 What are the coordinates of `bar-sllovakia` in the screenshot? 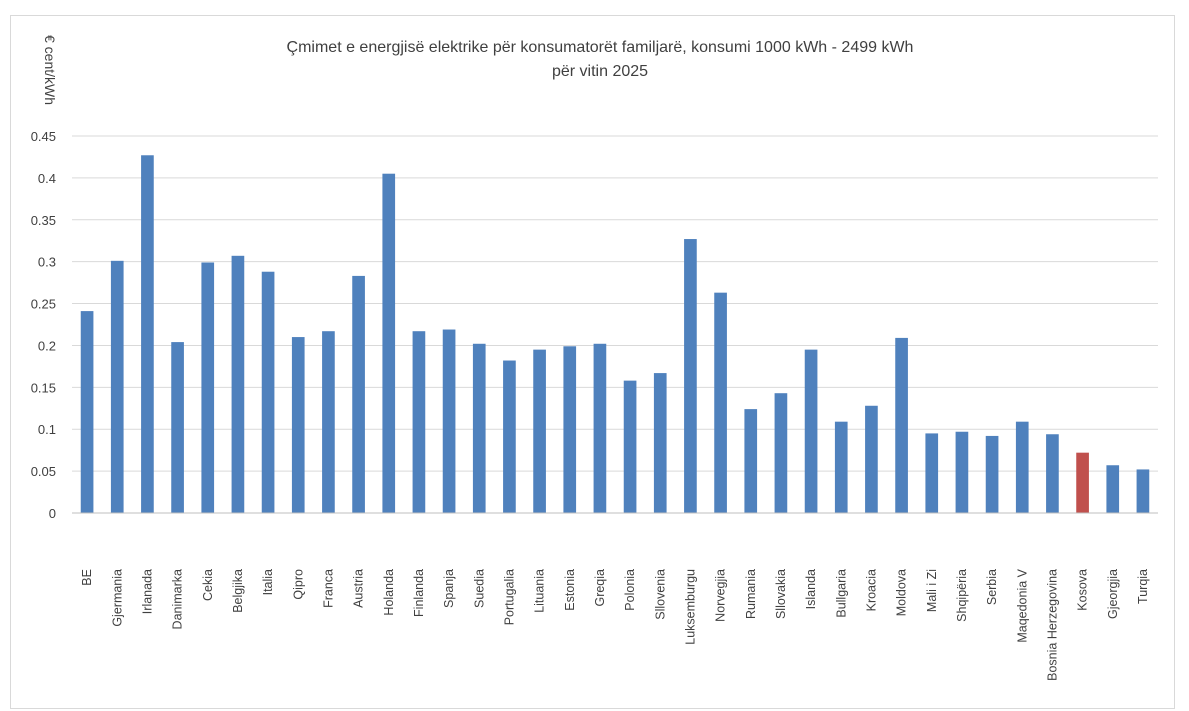 It's located at (781, 453).